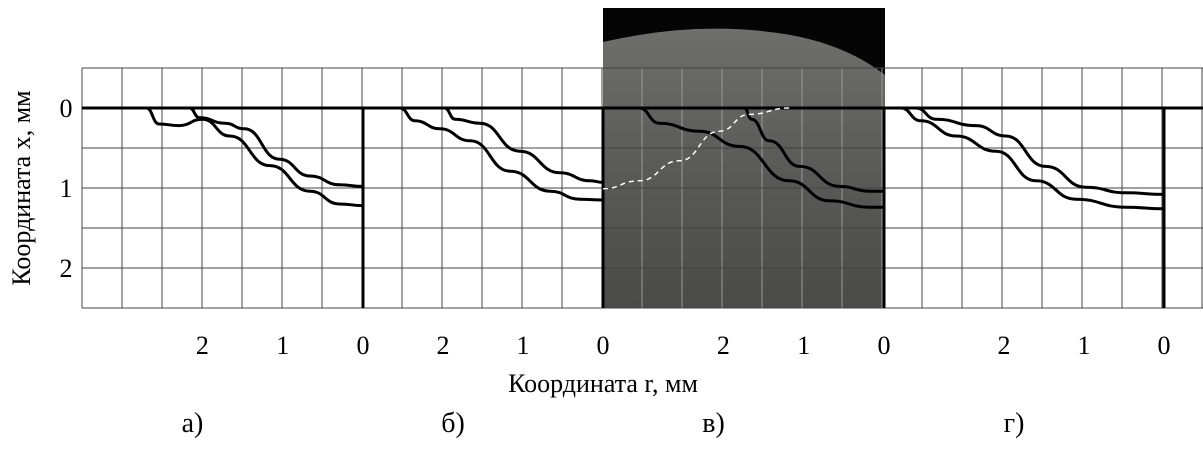 The image size is (1203, 450). Describe the element at coordinates (66, 268) in the screenshot. I see `y-tick-label: 2` at that location.